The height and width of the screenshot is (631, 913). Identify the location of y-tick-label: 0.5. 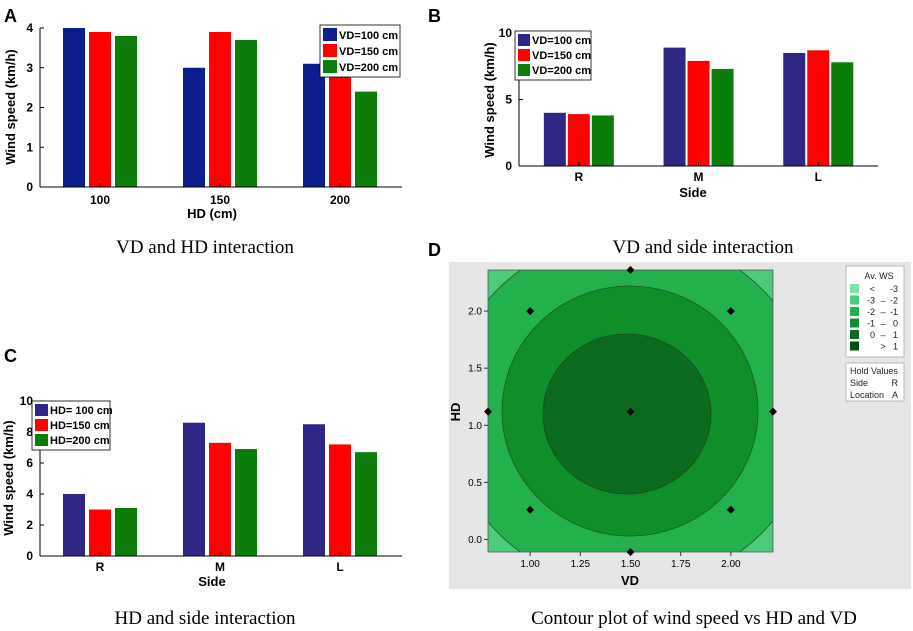
(475, 483).